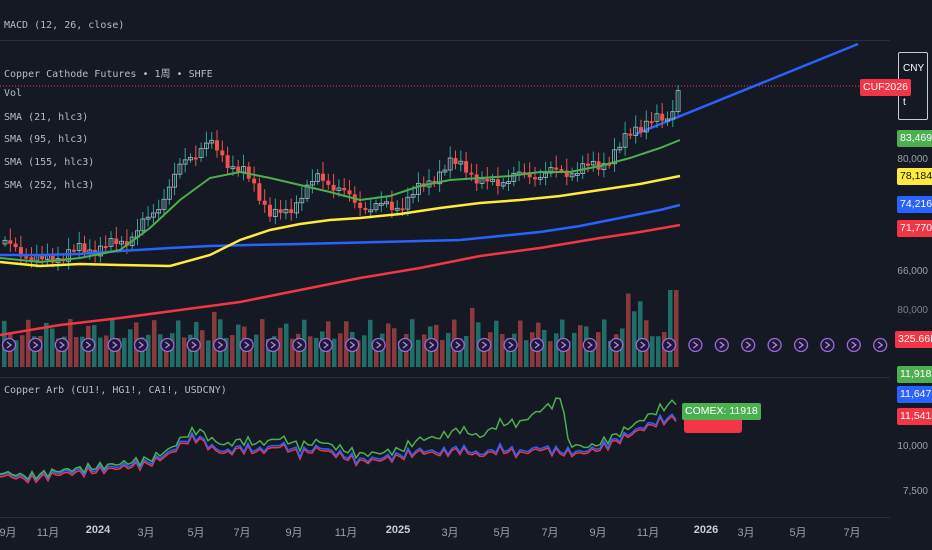 The image size is (932, 550). I want to click on sma-95-line, so click(340, 221).